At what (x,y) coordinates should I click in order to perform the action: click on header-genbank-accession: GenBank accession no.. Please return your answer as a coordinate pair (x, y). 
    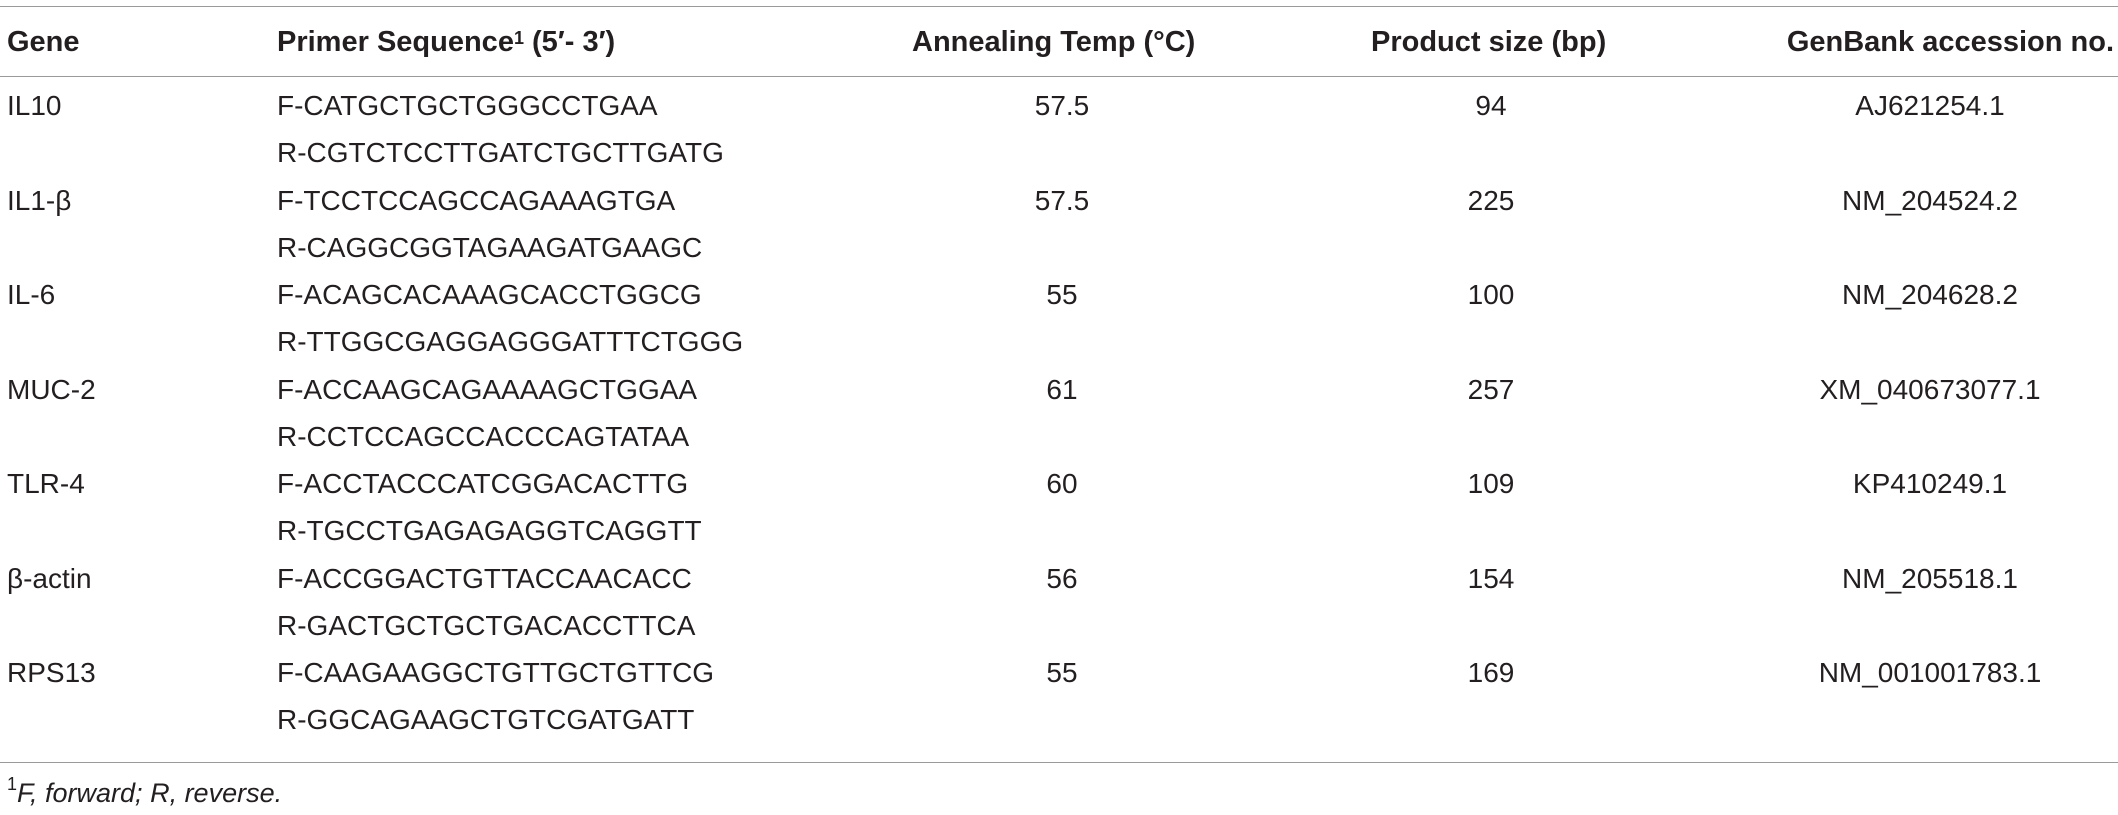
    Looking at the image, I should click on (1950, 42).